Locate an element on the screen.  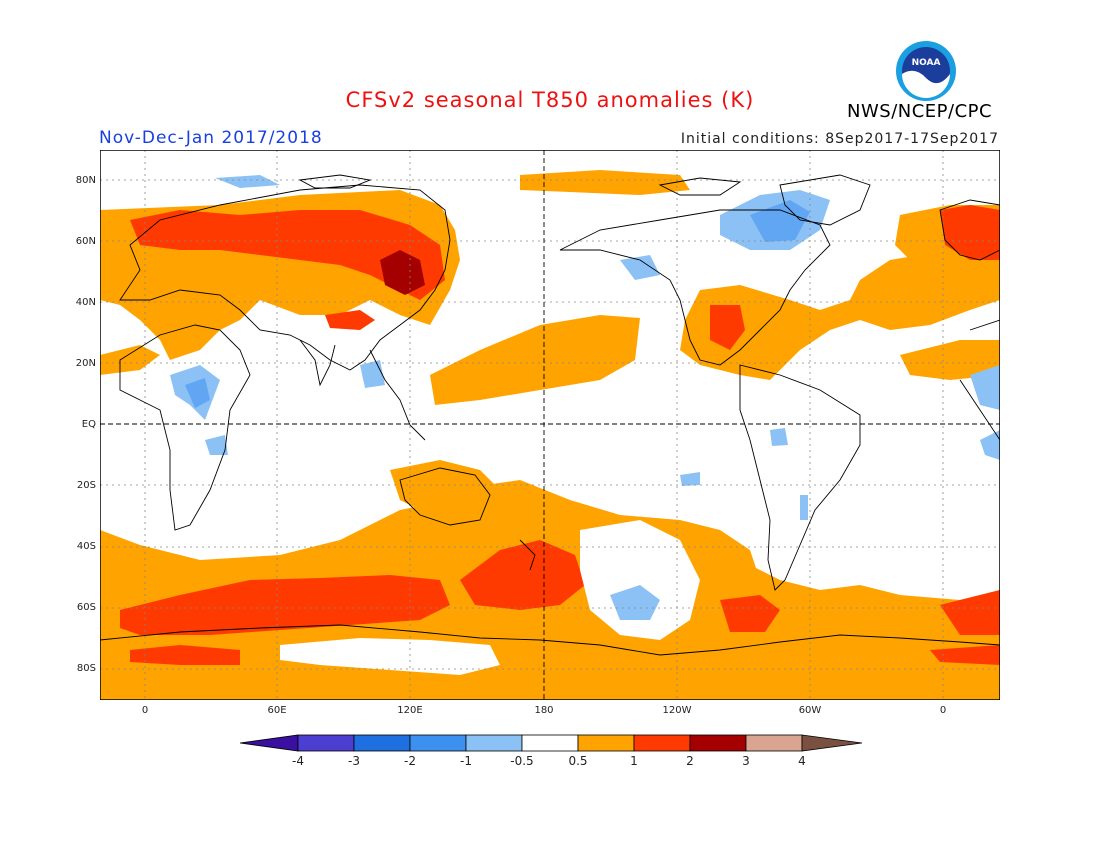
colorbar-label: -0.5 is located at coordinates (522, 761).